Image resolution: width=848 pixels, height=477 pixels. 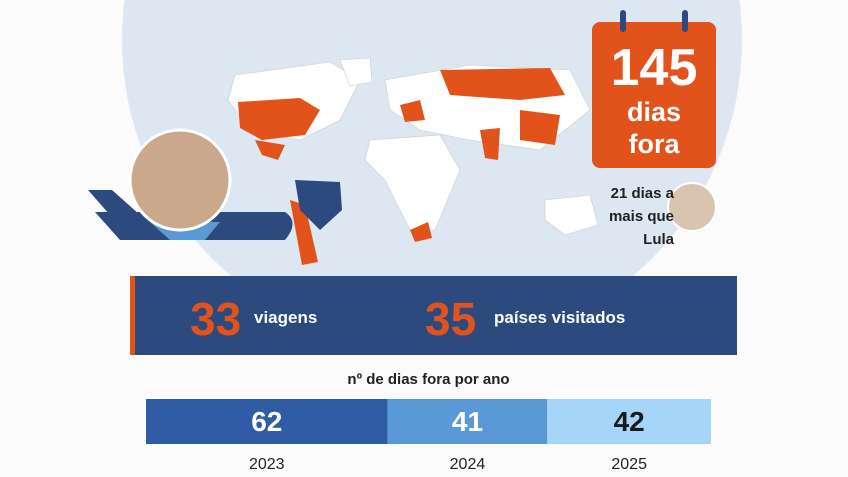 What do you see at coordinates (180, 180) in the screenshot?
I see `portrait` at bounding box center [180, 180].